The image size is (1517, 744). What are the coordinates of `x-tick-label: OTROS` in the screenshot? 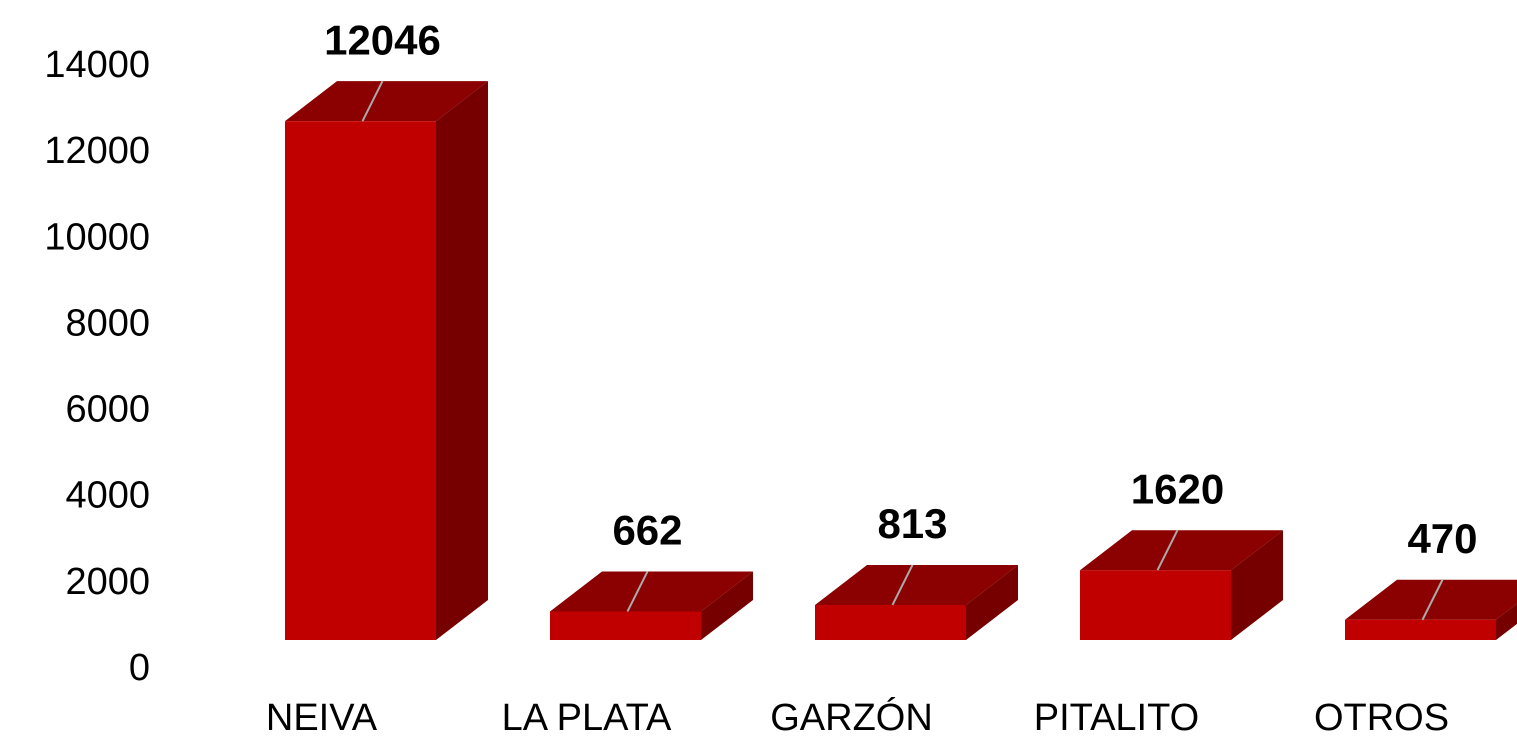 It's located at (1381, 718).